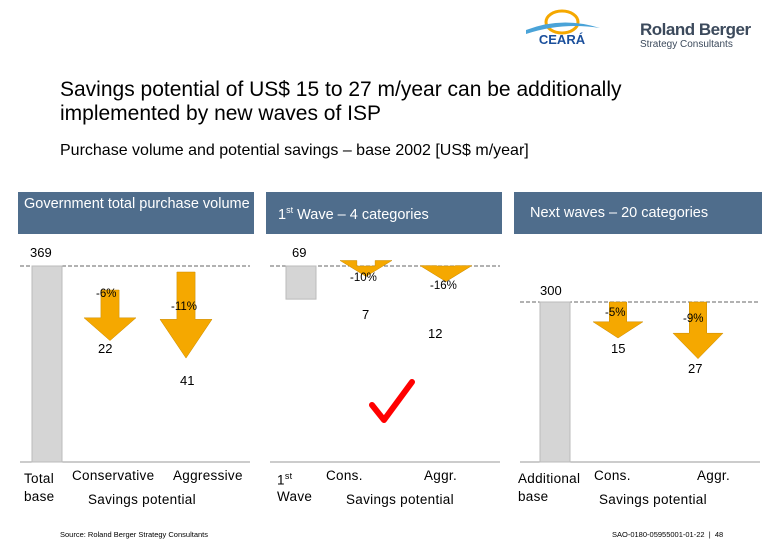  Describe the element at coordinates (105, 348) in the screenshot. I see `panel1-cons-value: 22` at that location.